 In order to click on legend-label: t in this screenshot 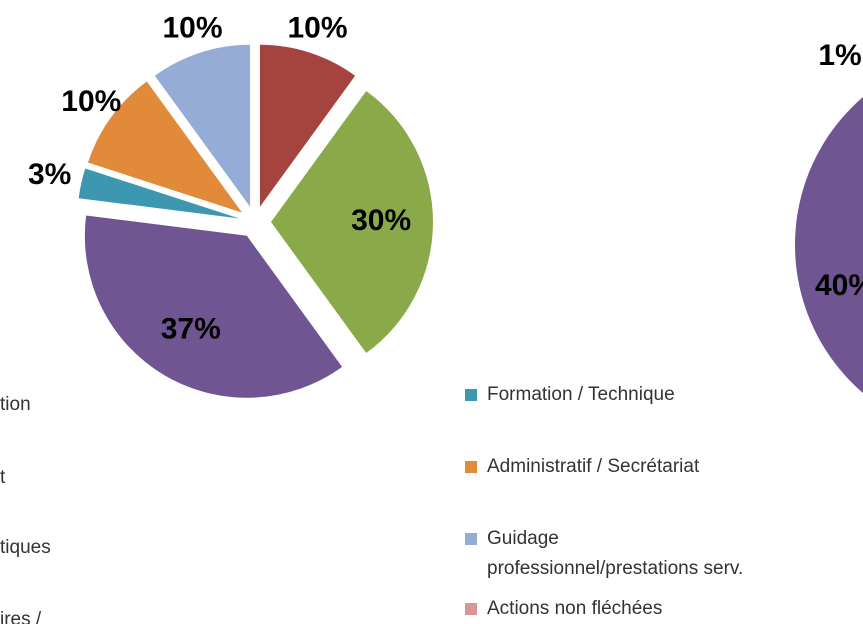, I will do `click(3, 477)`.